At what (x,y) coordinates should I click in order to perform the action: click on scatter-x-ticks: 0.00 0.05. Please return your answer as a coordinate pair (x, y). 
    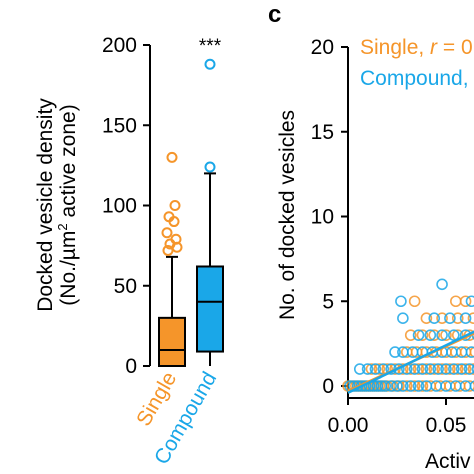
    Looking at the image, I should click on (397, 417).